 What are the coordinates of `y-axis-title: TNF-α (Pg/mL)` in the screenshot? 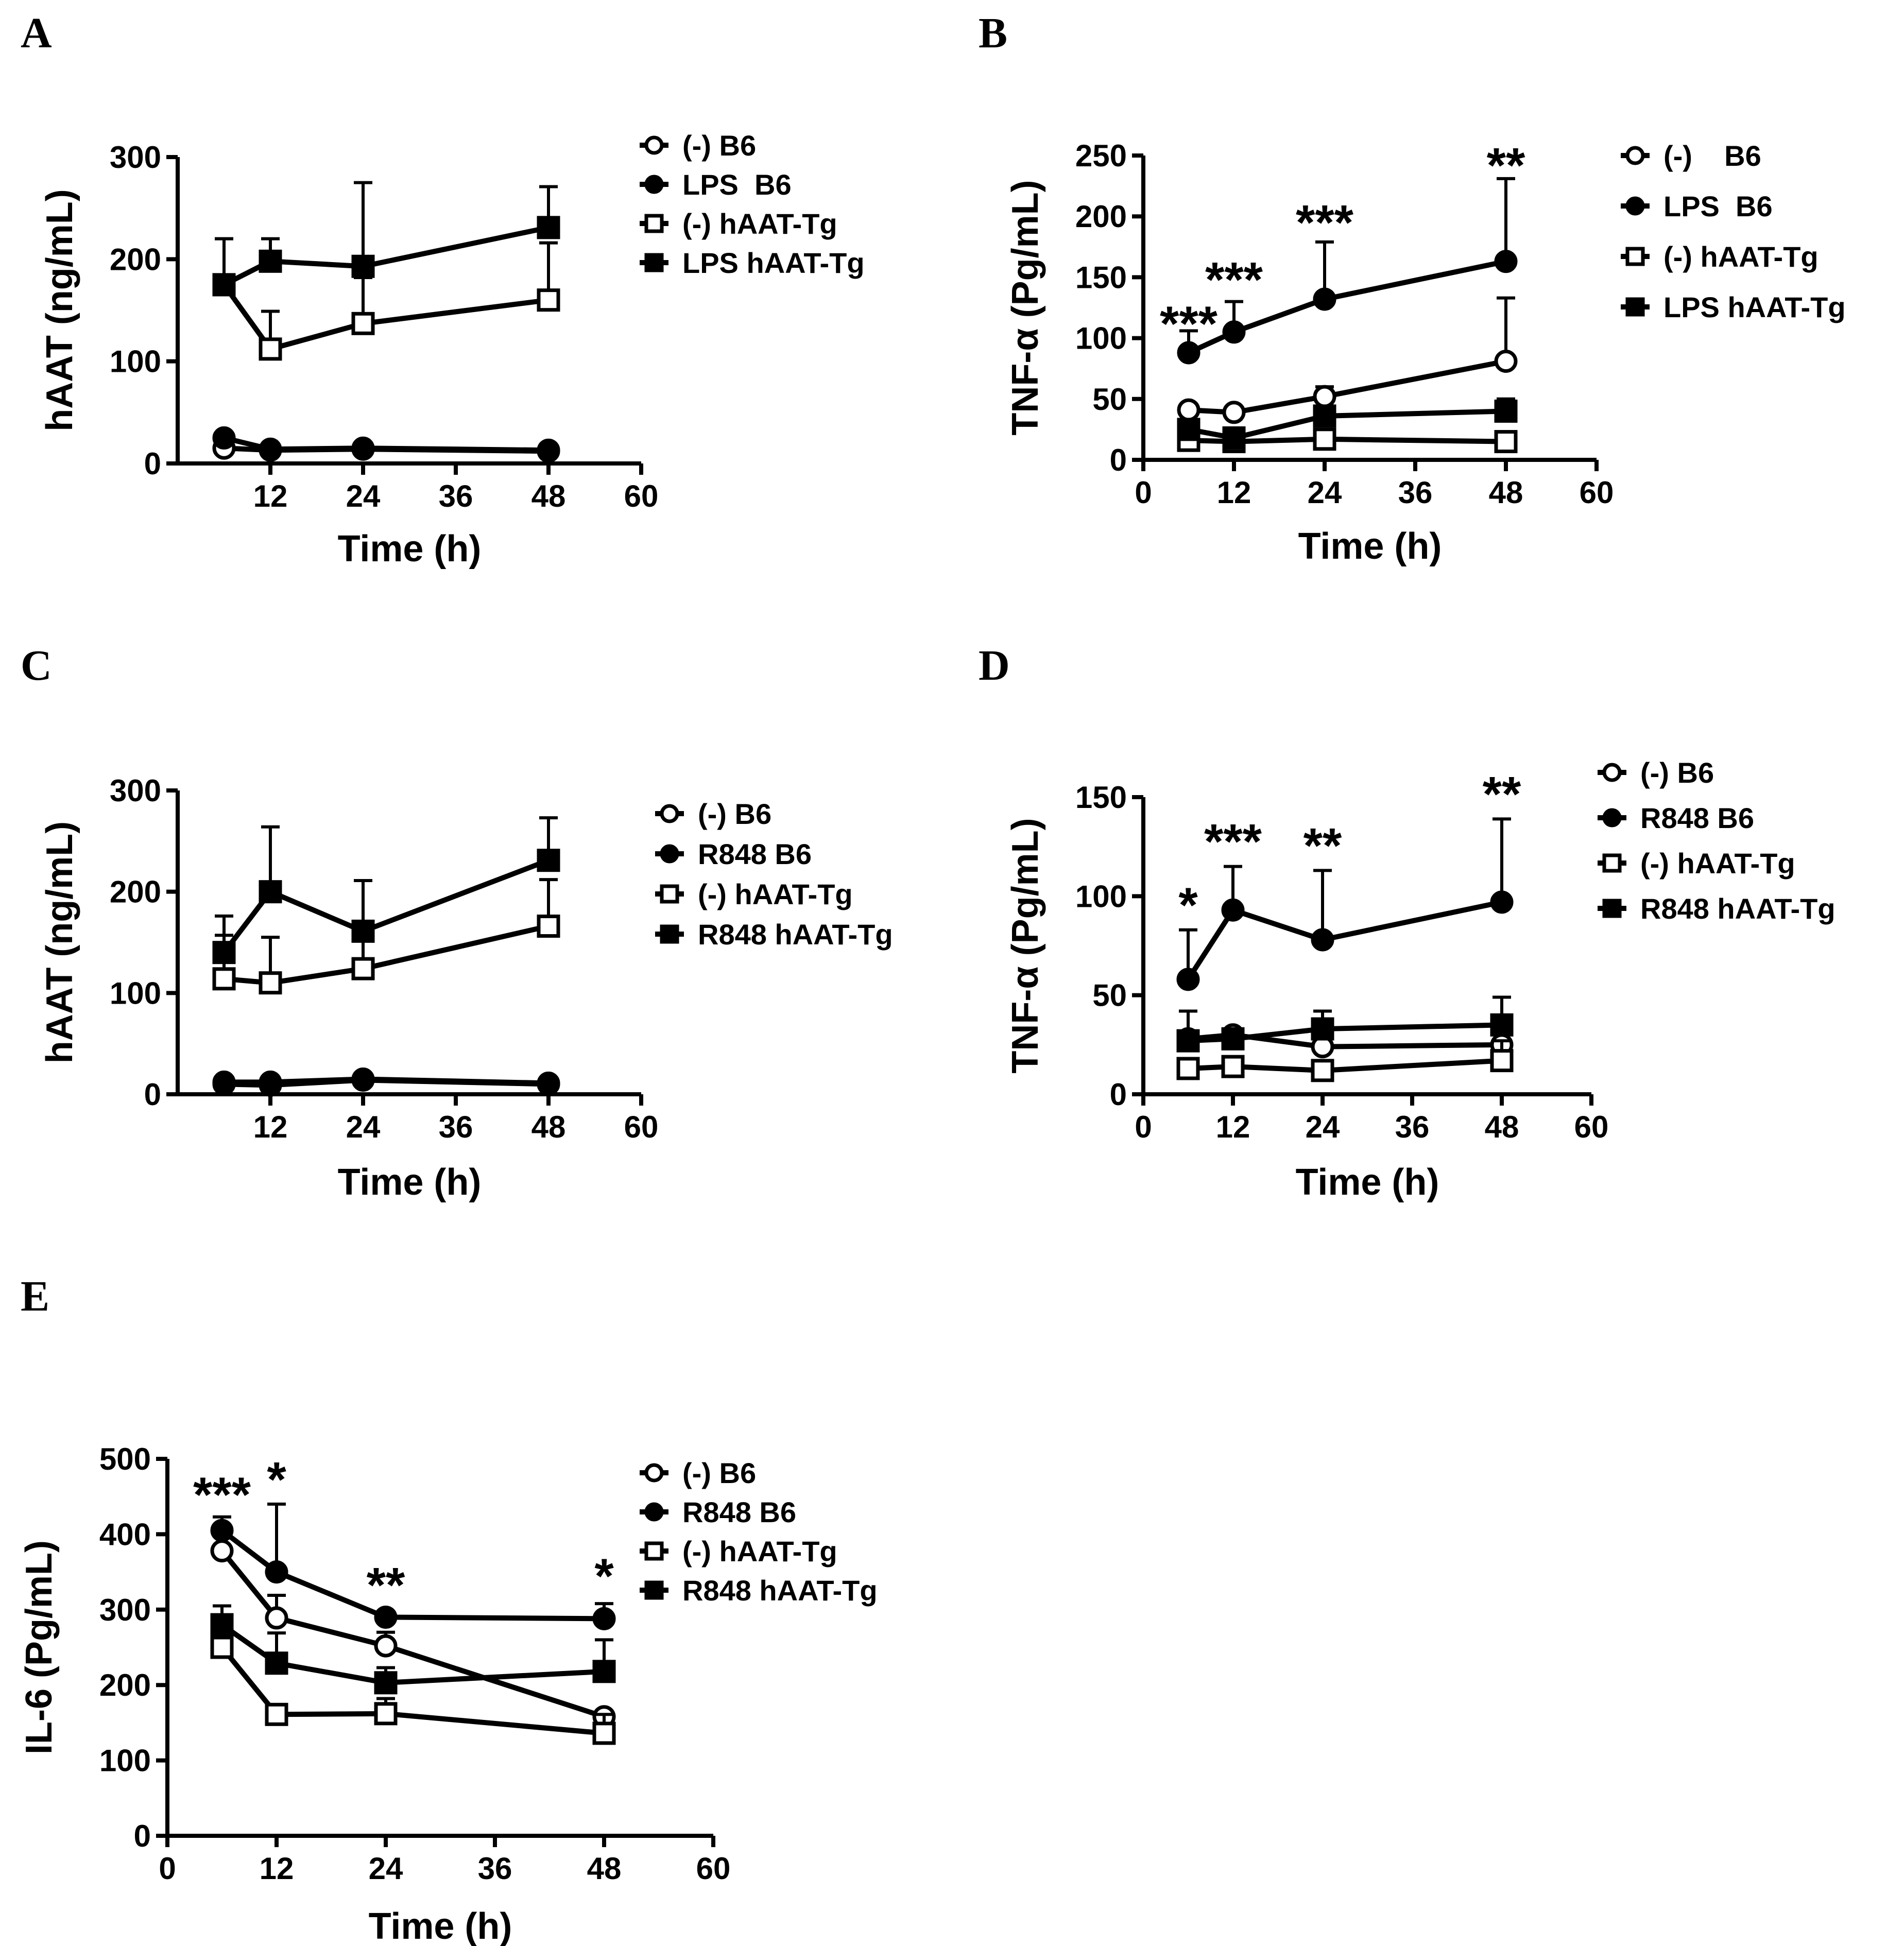 It's located at (1025, 946).